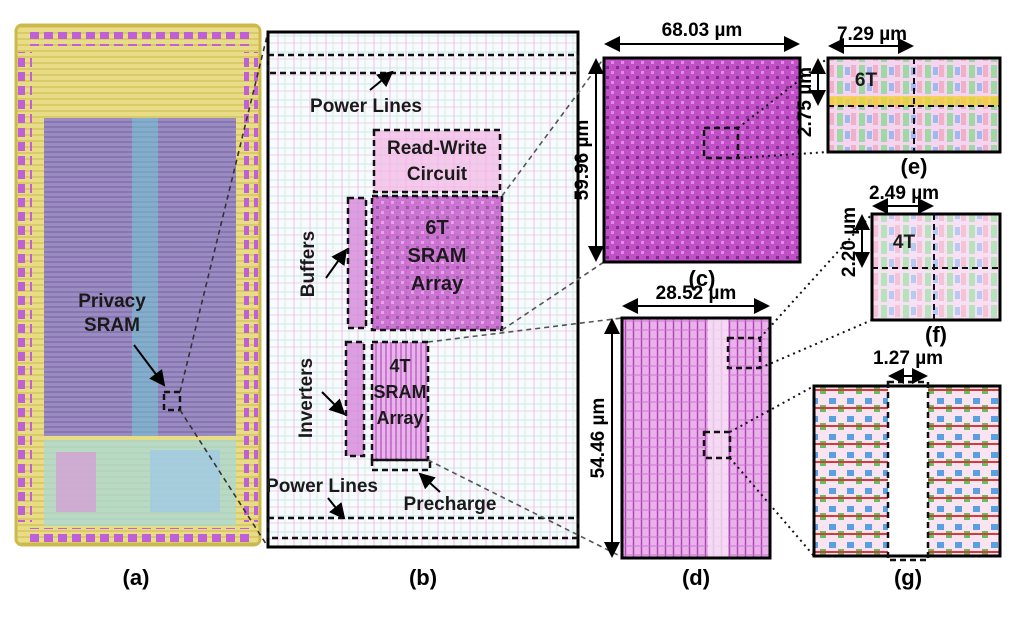  I want to click on sram-6t-label-2: SRAM, so click(437, 256).